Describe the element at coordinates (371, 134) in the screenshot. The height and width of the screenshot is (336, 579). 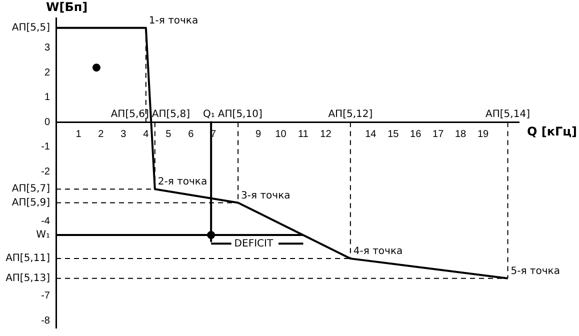
I see `x-tick-label: 14` at that location.